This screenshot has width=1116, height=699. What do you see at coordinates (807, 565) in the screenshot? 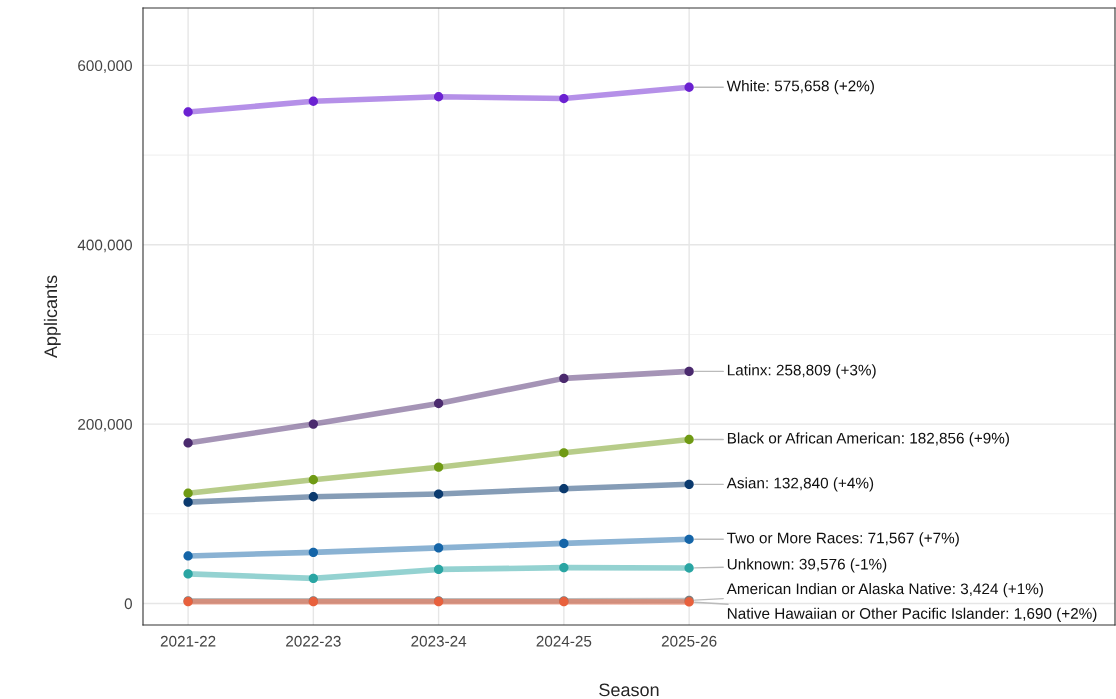
I see `annotation: Unknown: 39,576 (-1%)` at bounding box center [807, 565].